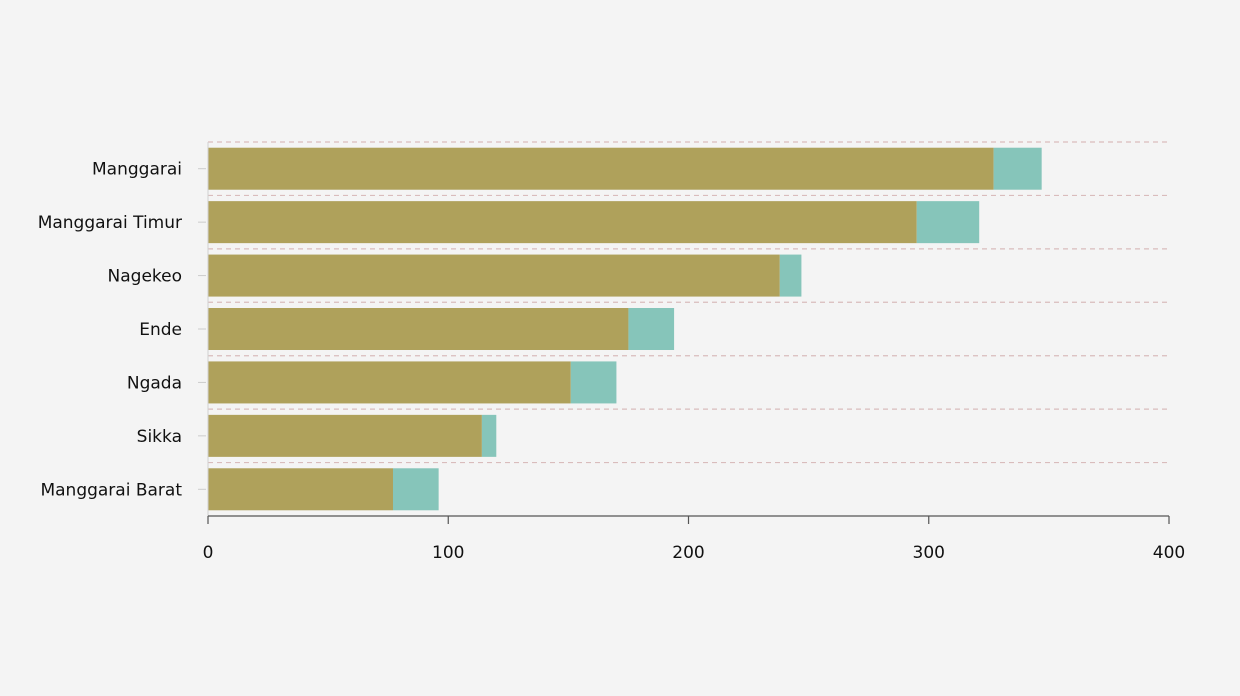 This screenshot has height=696, width=1240. I want to click on x-tick-label: 400, so click(1169, 553).